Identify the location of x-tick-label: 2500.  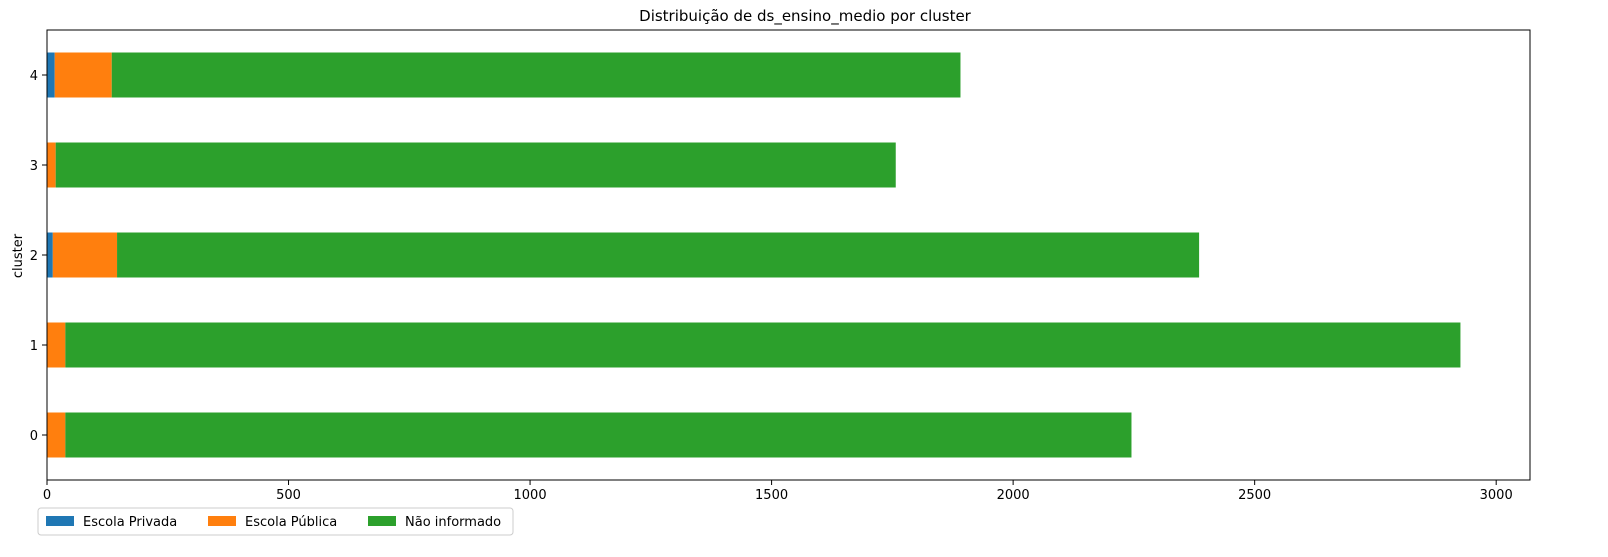
(1254, 495).